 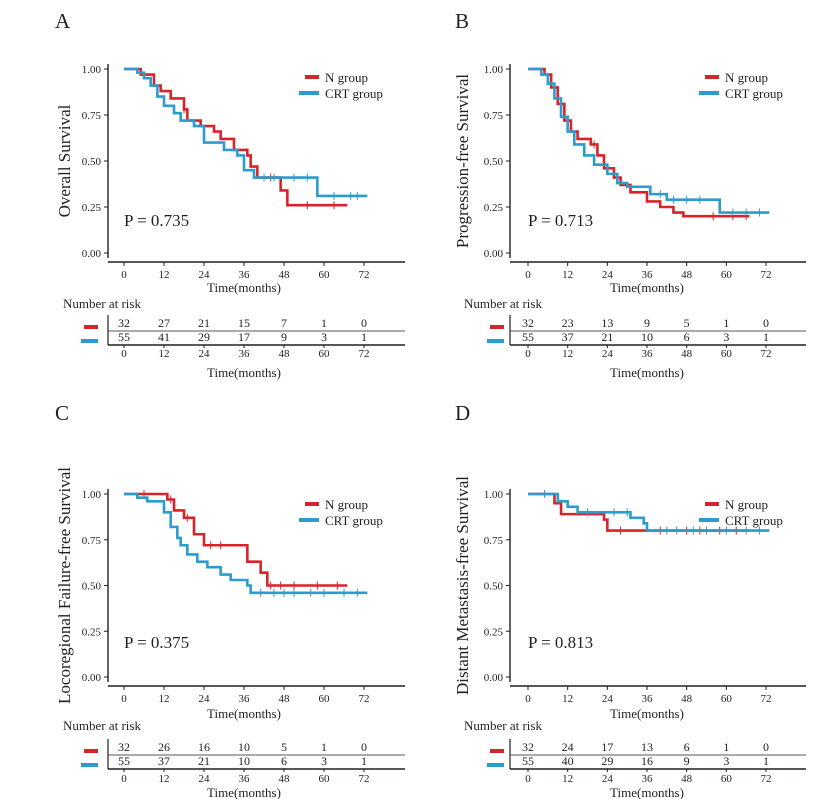 I want to click on risk-value-n-group: 27, so click(x=164, y=323).